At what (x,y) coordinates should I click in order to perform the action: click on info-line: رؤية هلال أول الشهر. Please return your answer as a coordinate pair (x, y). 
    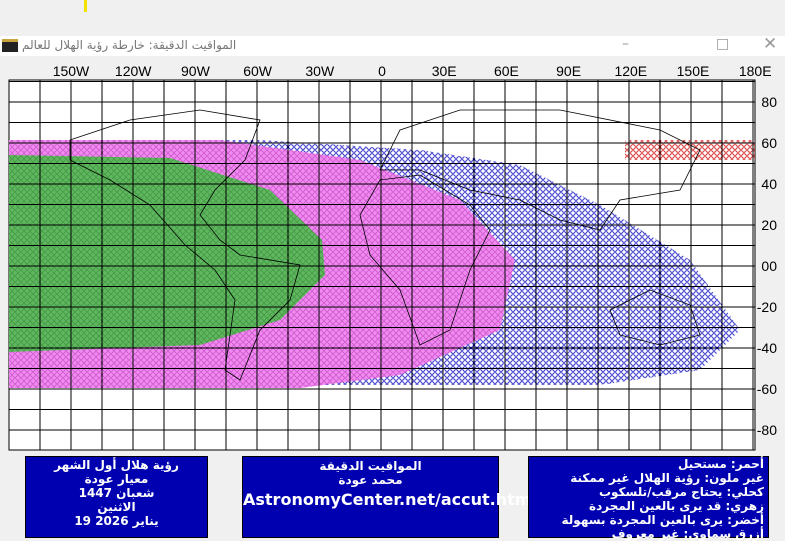
    Looking at the image, I should click on (116, 465).